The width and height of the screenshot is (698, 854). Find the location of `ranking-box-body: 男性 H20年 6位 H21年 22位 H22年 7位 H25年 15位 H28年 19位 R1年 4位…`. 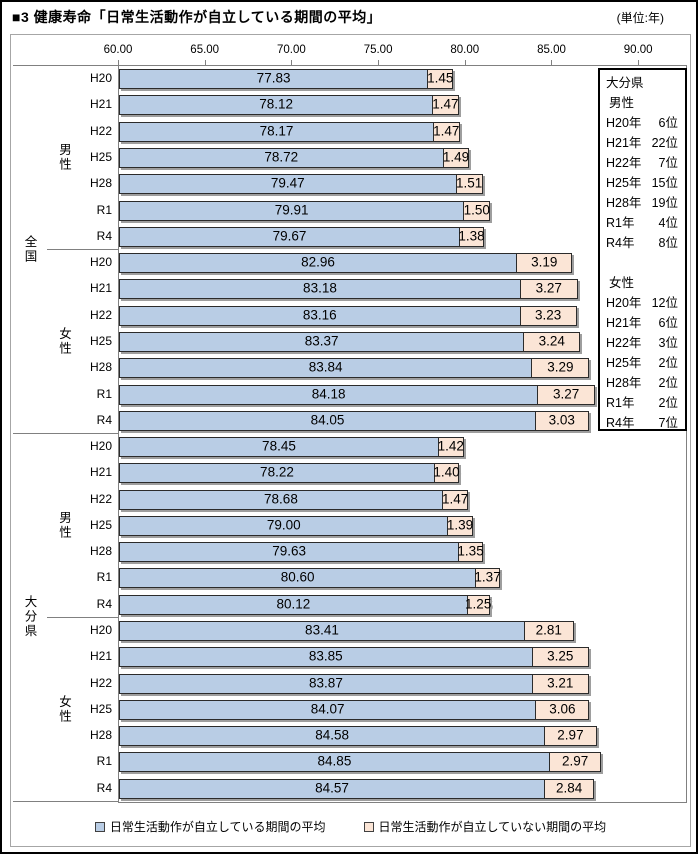

ranking-box-body: 男性 H20年 6位 H21年 22位 H22年 7位 H25年 15位 H28年 19位 R1年 4位… is located at coordinates (643, 263).